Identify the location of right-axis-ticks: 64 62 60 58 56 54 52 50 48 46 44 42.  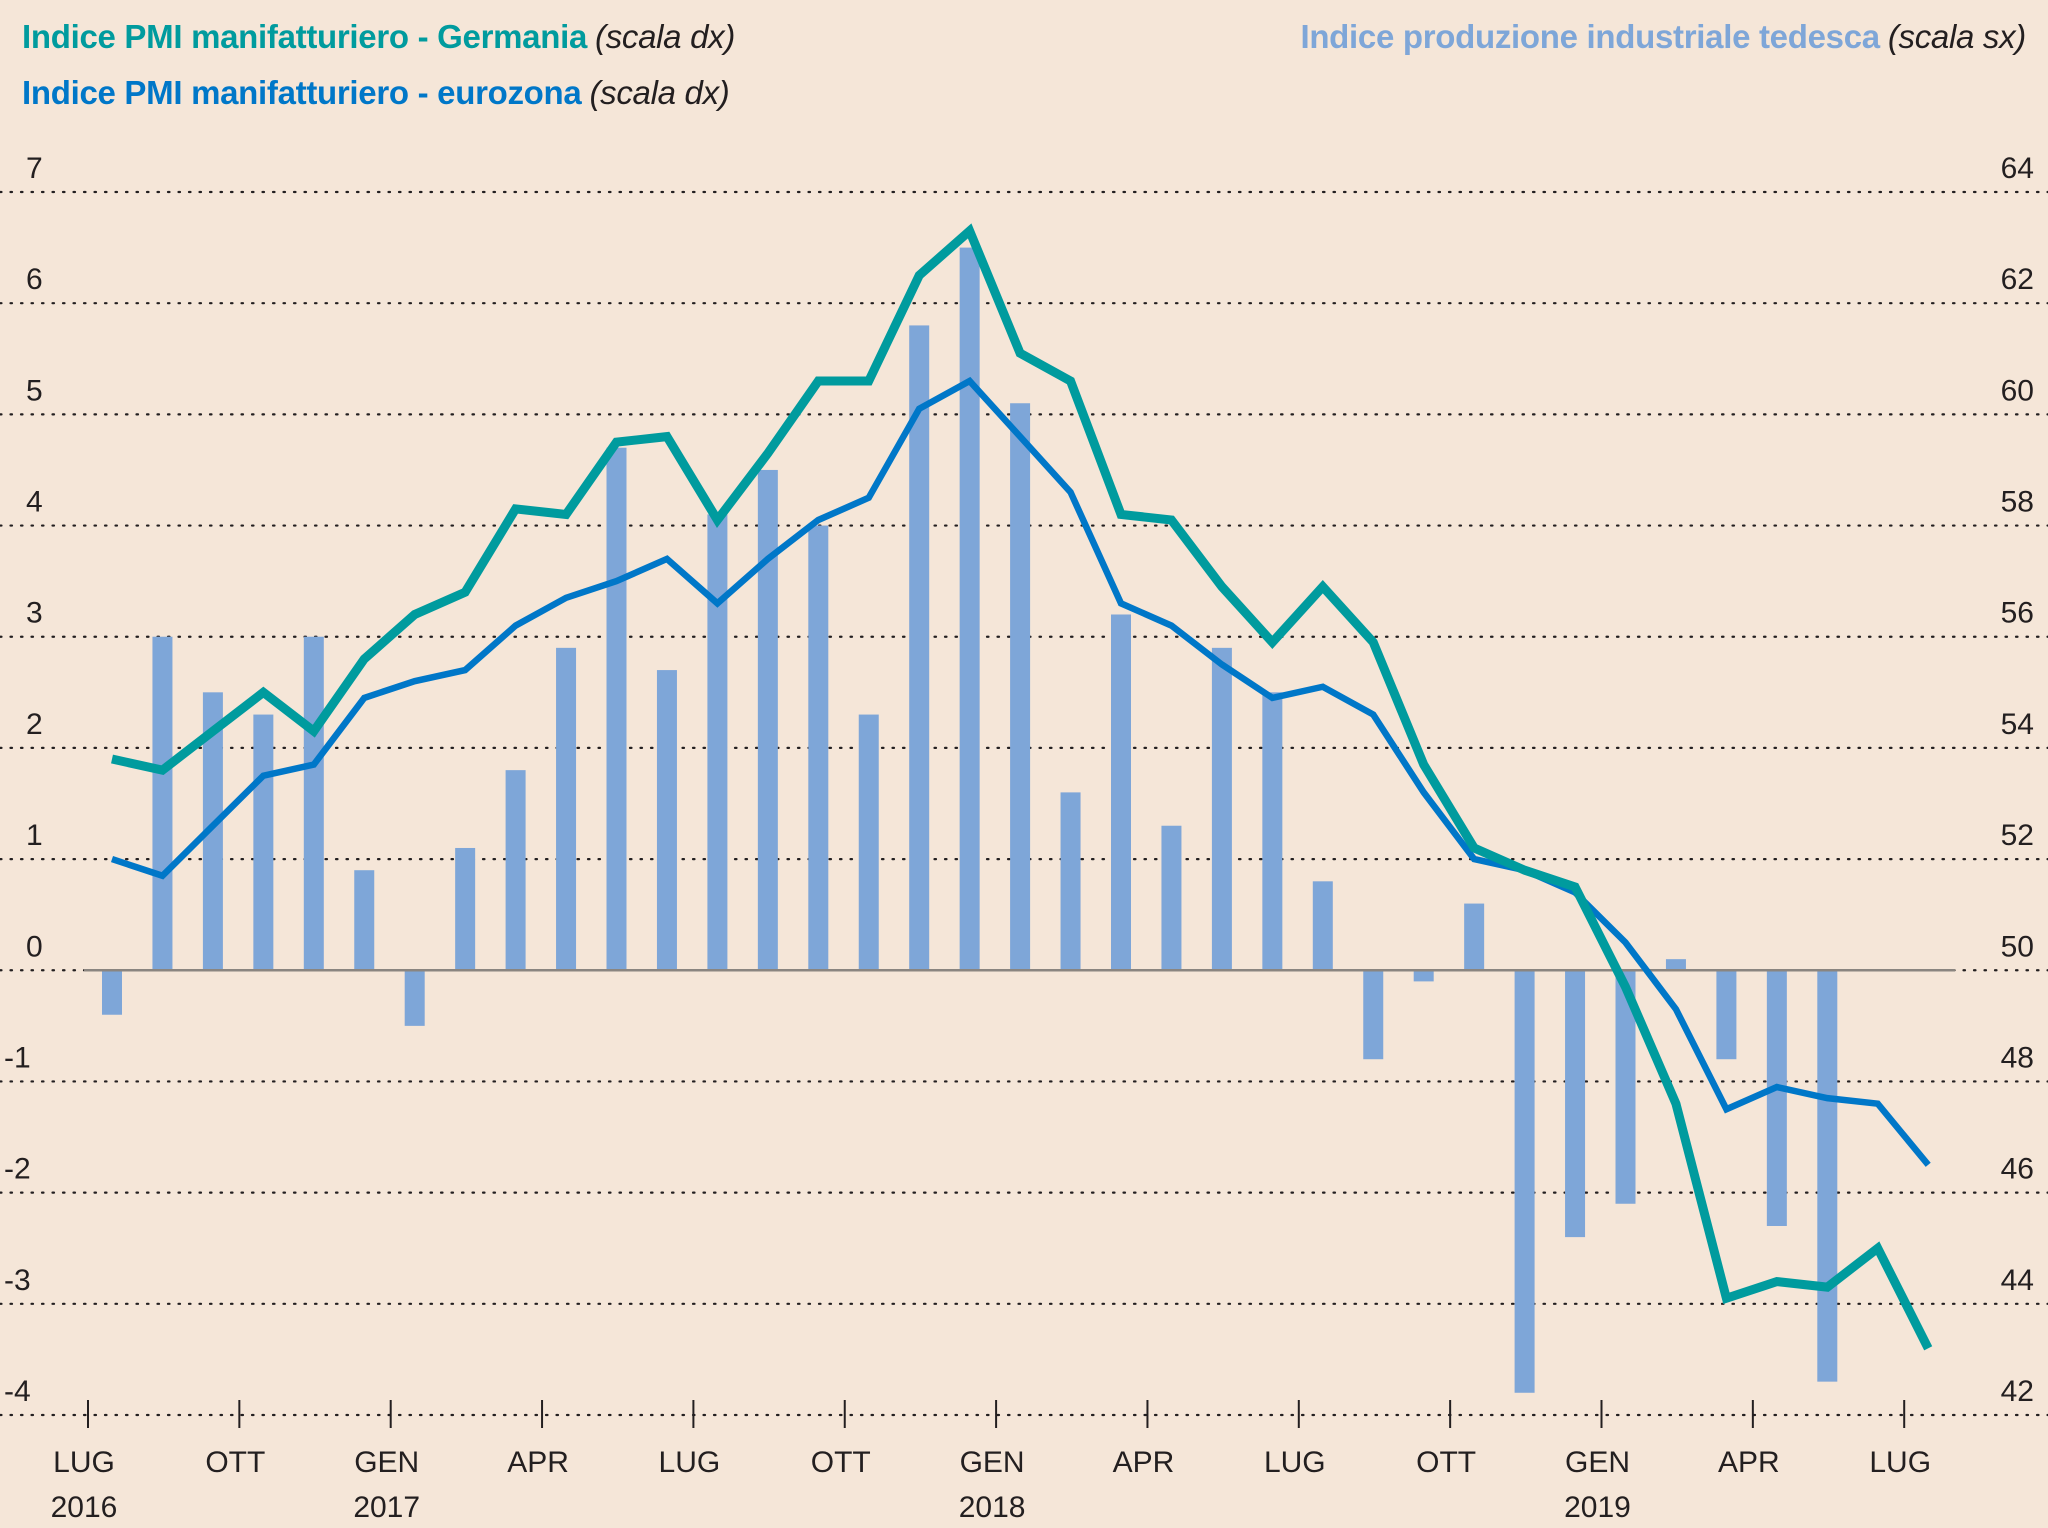
(2017, 780).